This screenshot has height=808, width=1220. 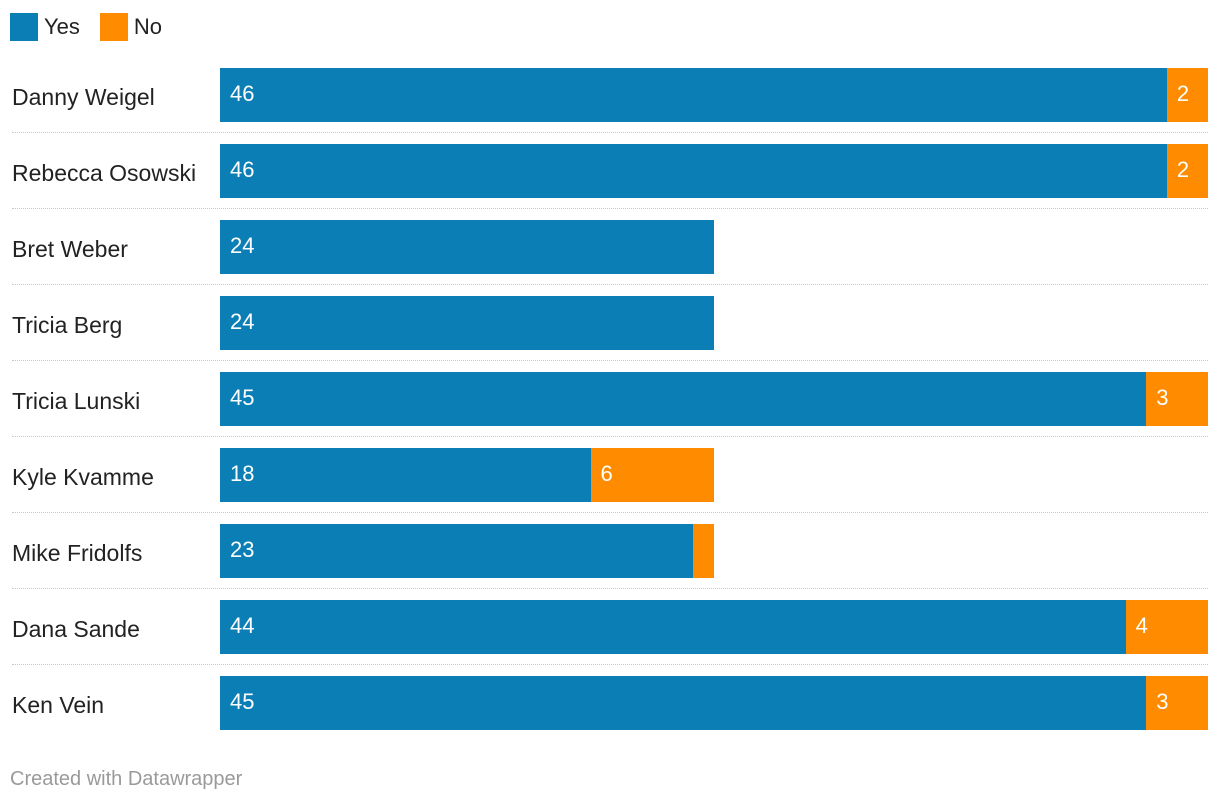 What do you see at coordinates (83, 97) in the screenshot?
I see `row-label-danny-weigel: Danny Weigel` at bounding box center [83, 97].